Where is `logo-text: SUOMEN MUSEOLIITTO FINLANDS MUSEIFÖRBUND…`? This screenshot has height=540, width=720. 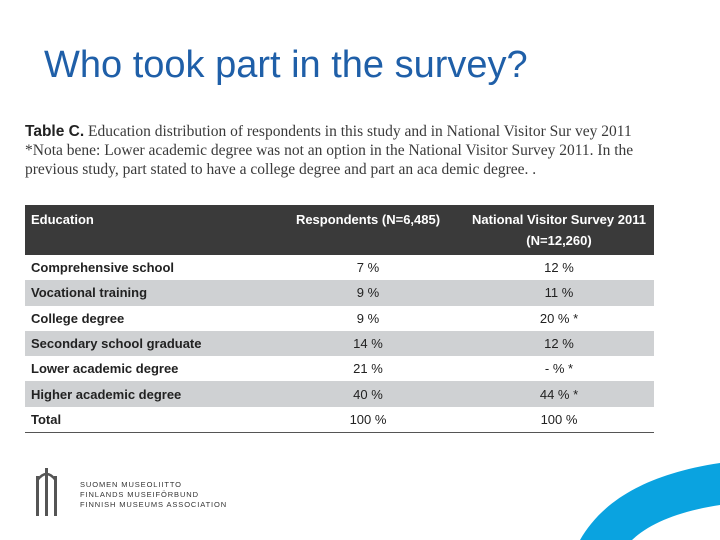
logo-text: SUOMEN MUSEOLIITTO FINLANDS MUSEIFÖRBUND… is located at coordinates (153, 495).